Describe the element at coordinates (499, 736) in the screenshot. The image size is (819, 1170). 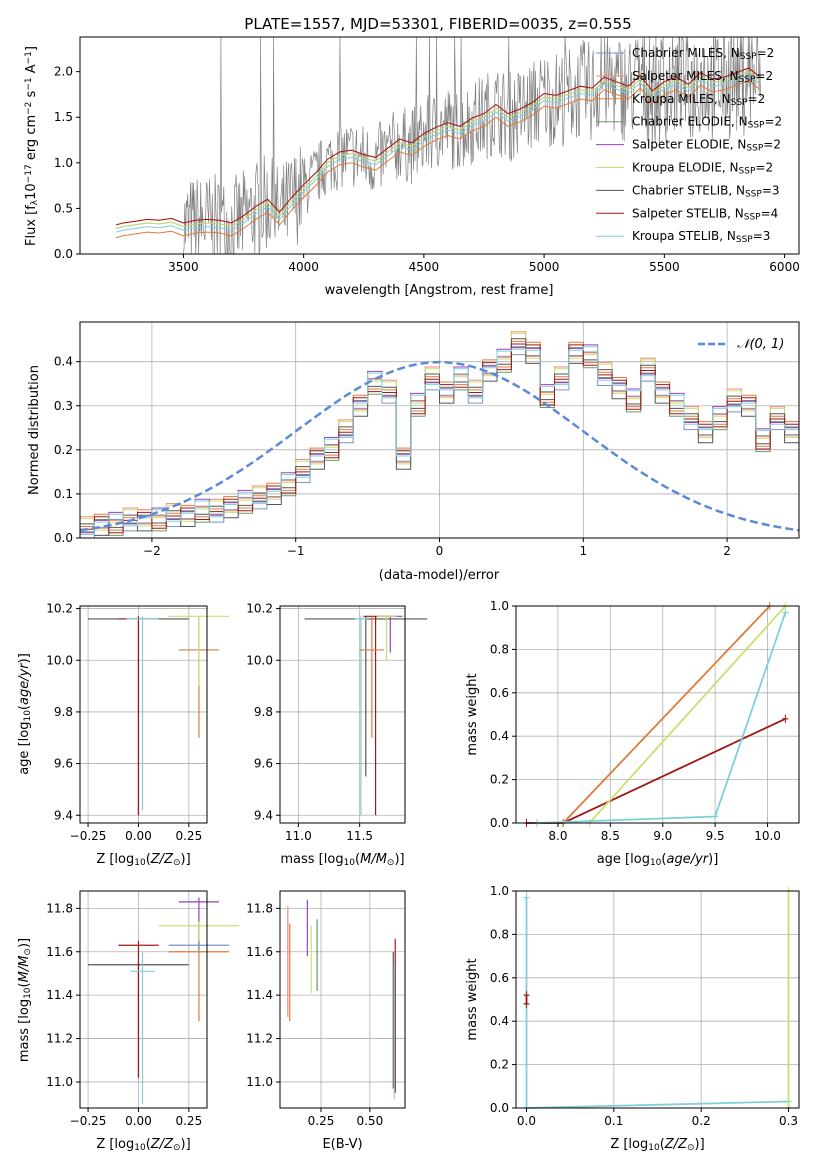
I see `y-tick-label: 0.4` at that location.